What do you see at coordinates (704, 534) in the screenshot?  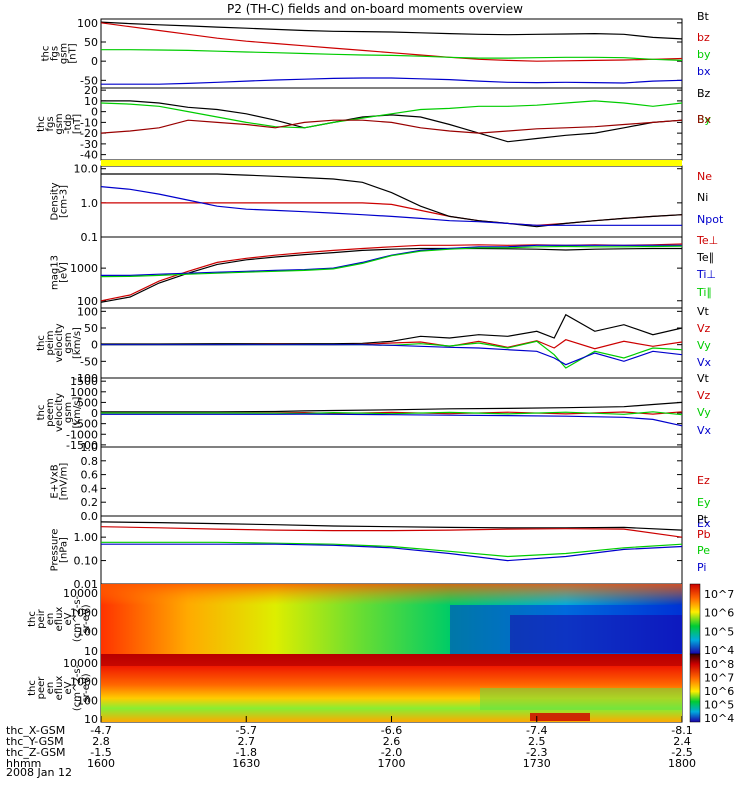 I see `legend-entry: Pb` at bounding box center [704, 534].